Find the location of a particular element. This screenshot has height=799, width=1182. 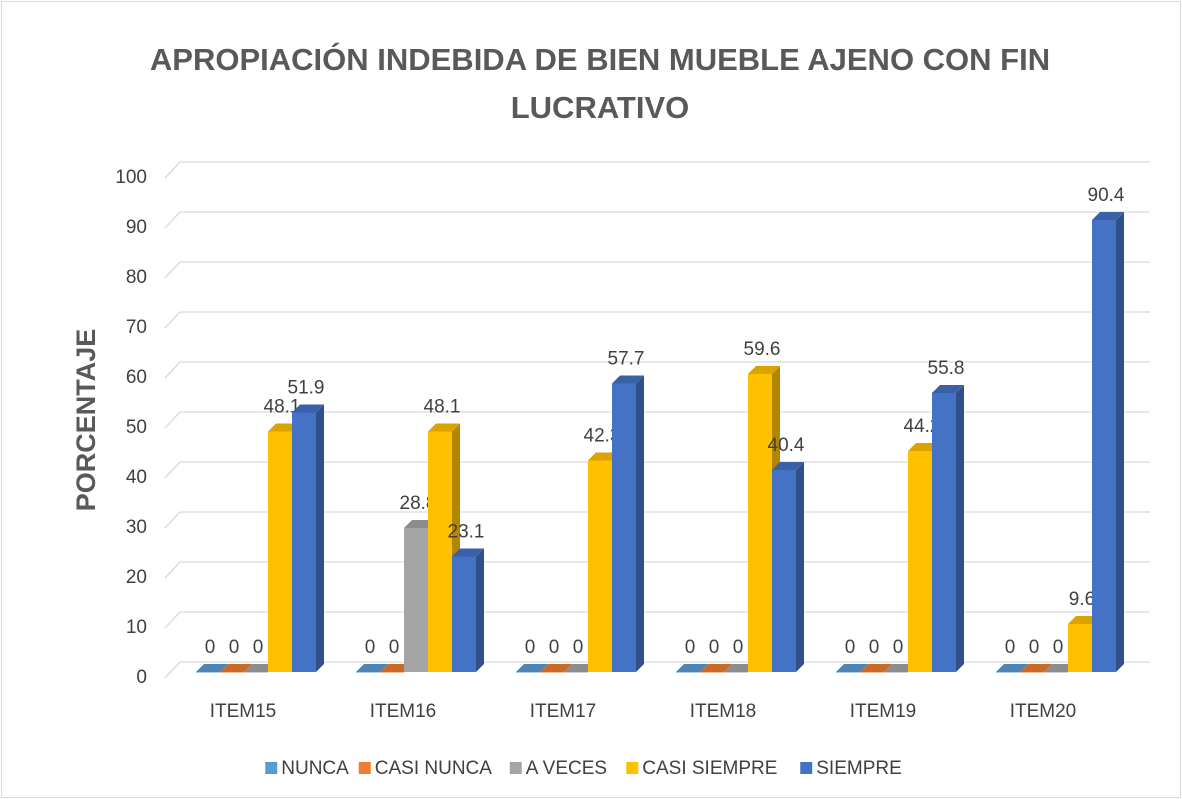

x-tick-label: ITEM16 is located at coordinates (403, 711).